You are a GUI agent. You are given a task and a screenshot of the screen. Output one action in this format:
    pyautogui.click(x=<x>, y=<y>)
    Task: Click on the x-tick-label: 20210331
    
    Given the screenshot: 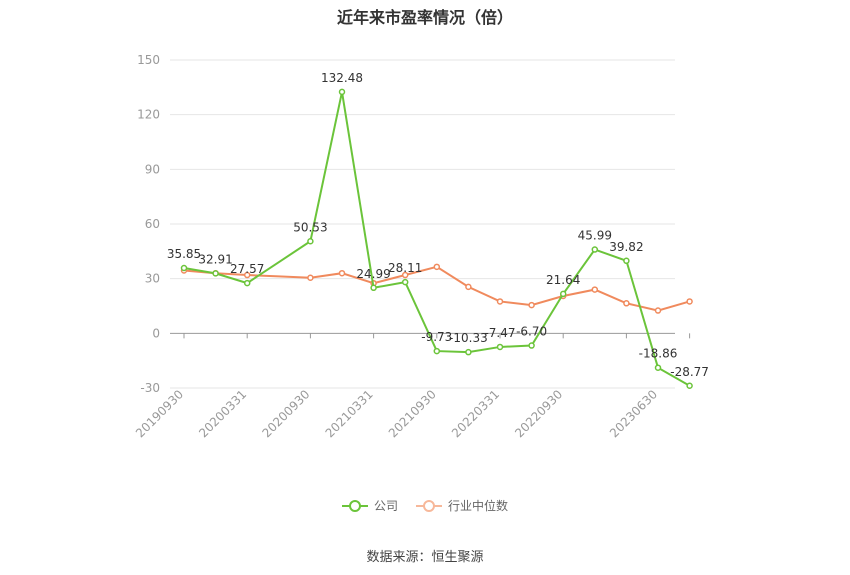 What is the action you would take?
    pyautogui.click(x=349, y=413)
    